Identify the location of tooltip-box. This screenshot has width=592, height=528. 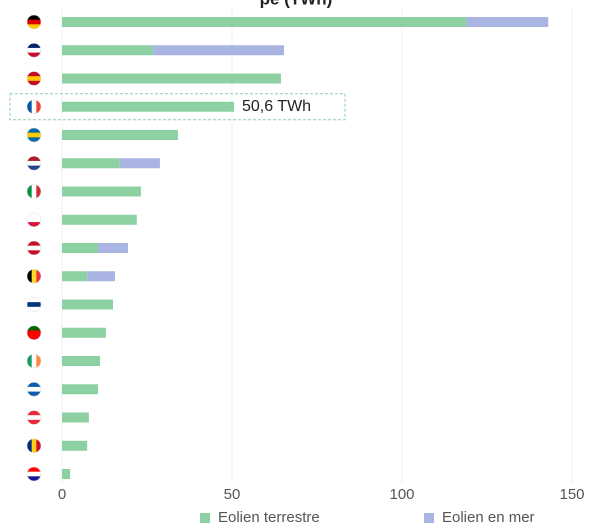
(290, 106).